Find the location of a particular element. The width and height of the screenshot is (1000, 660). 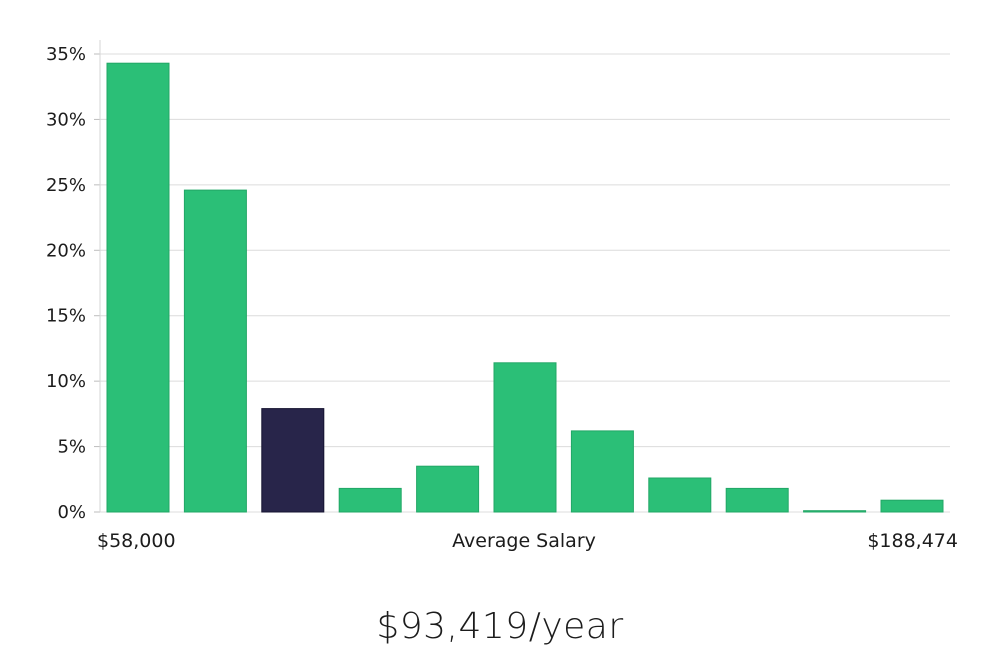

y-tick-label: 30% is located at coordinates (66, 119).